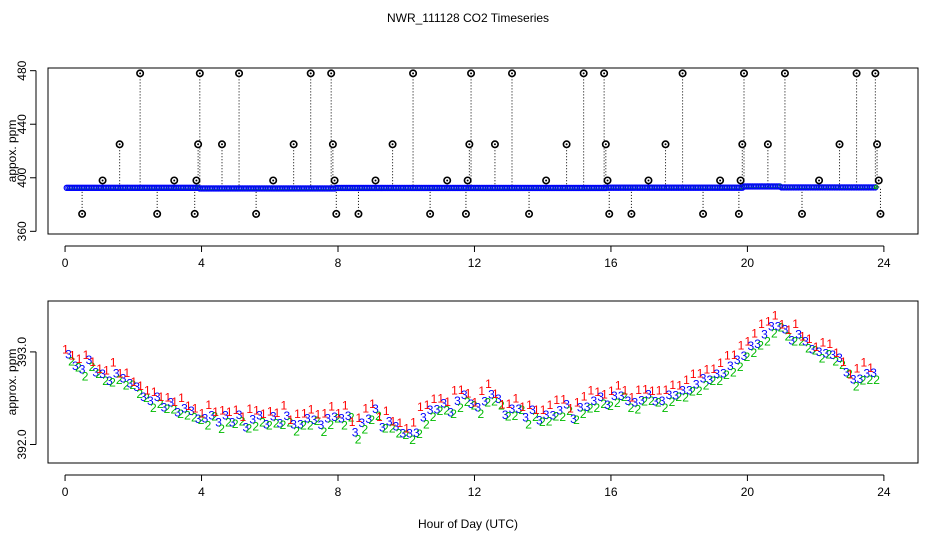  I want to click on top-x-tick-label: 16, so click(611, 263).